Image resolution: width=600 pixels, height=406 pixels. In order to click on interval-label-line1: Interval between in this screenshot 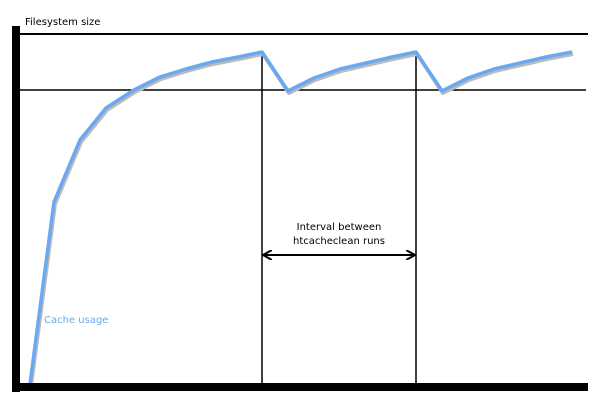, I will do `click(339, 227)`.